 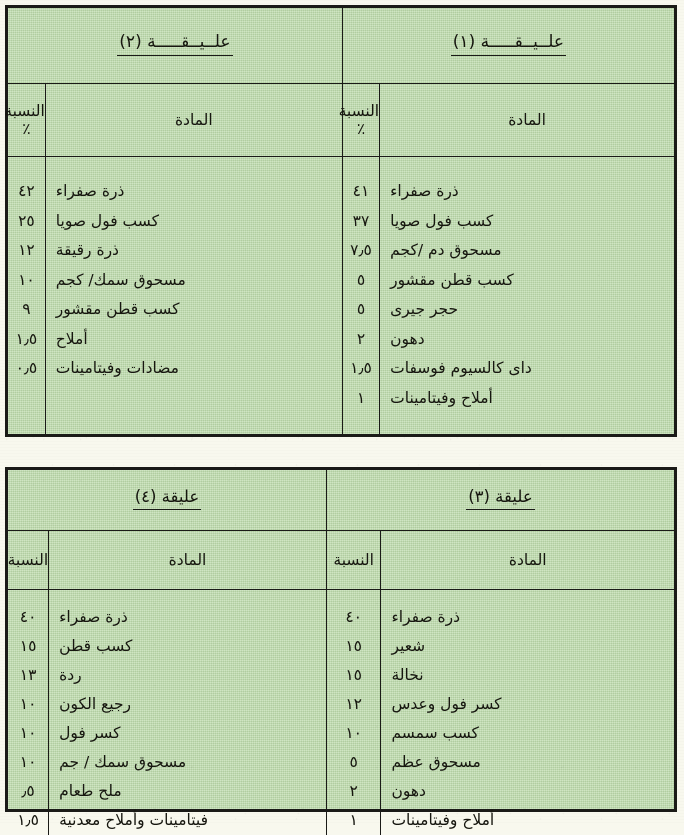 I want to click on ration-2-title-cell: علــيــقـــــة (٢), so click(x=175, y=46).